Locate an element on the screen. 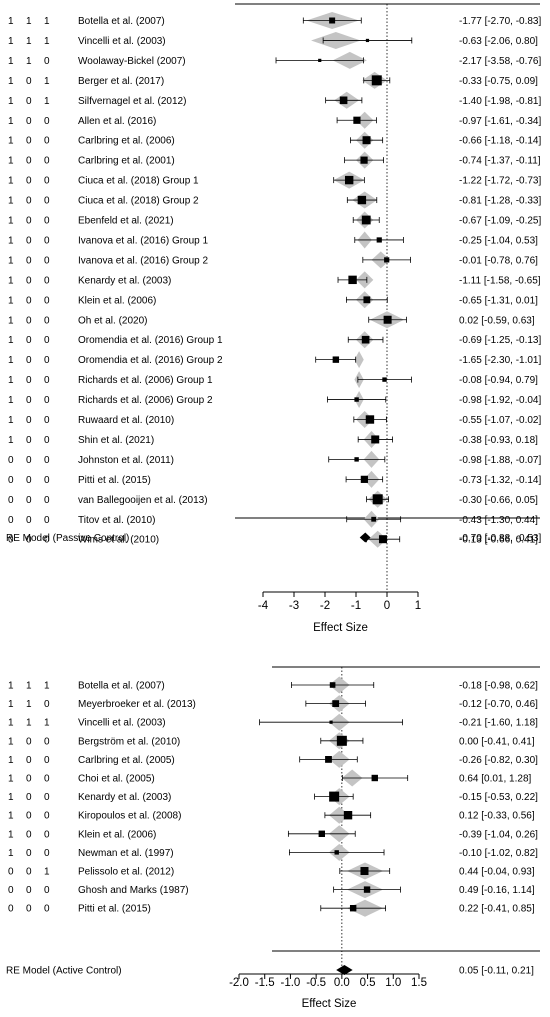 This screenshot has height=1017, width=550. study-name: Richards et al. (2006) Group 1 is located at coordinates (145, 380).